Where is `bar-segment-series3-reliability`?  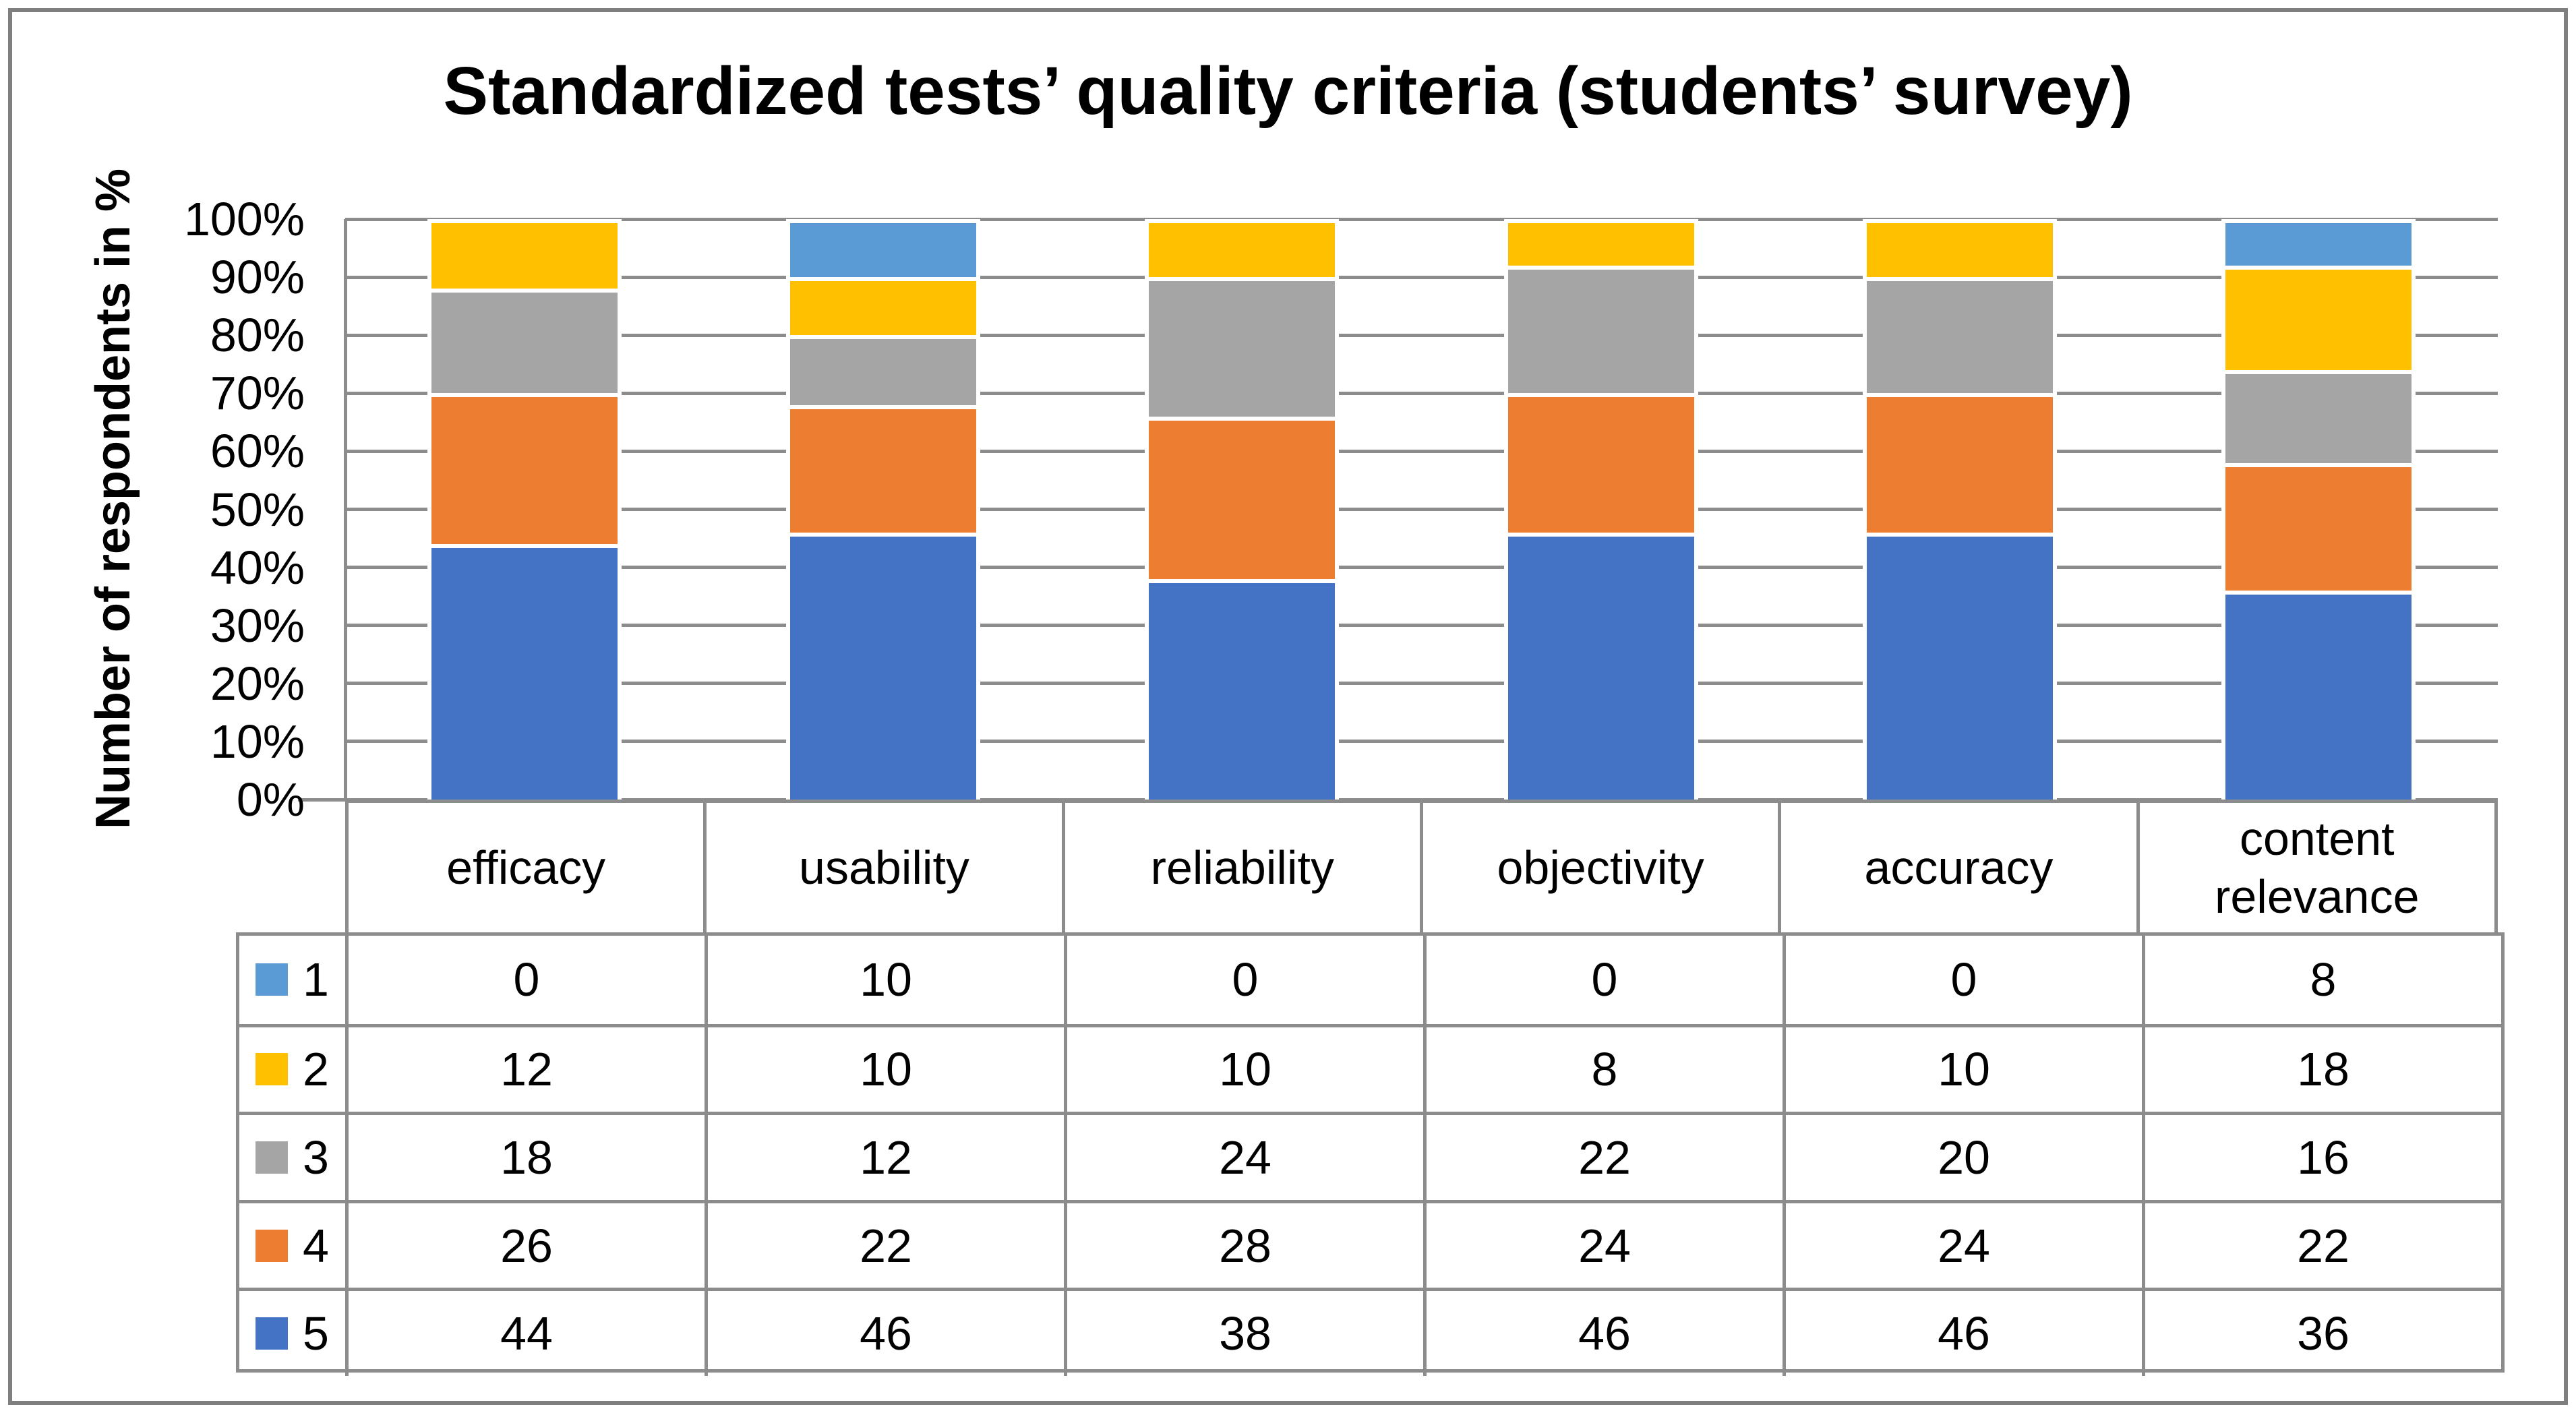
bar-segment-series3-reliability is located at coordinates (1243, 347).